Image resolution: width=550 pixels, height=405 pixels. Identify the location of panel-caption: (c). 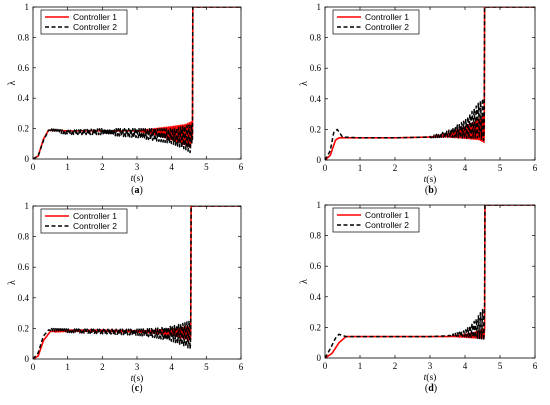
(136, 388).